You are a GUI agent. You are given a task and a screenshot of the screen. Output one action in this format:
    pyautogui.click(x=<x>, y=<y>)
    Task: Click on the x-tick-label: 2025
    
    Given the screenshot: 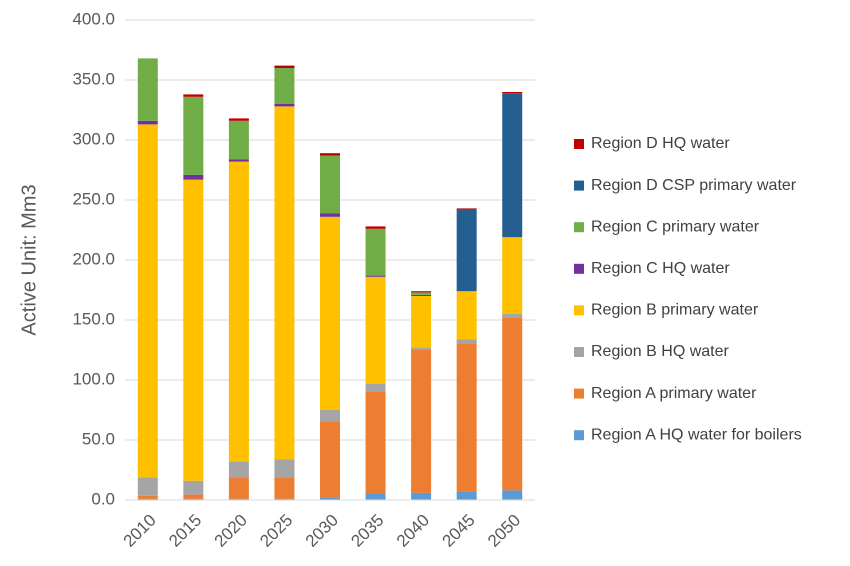 What is the action you would take?
    pyautogui.click(x=276, y=531)
    